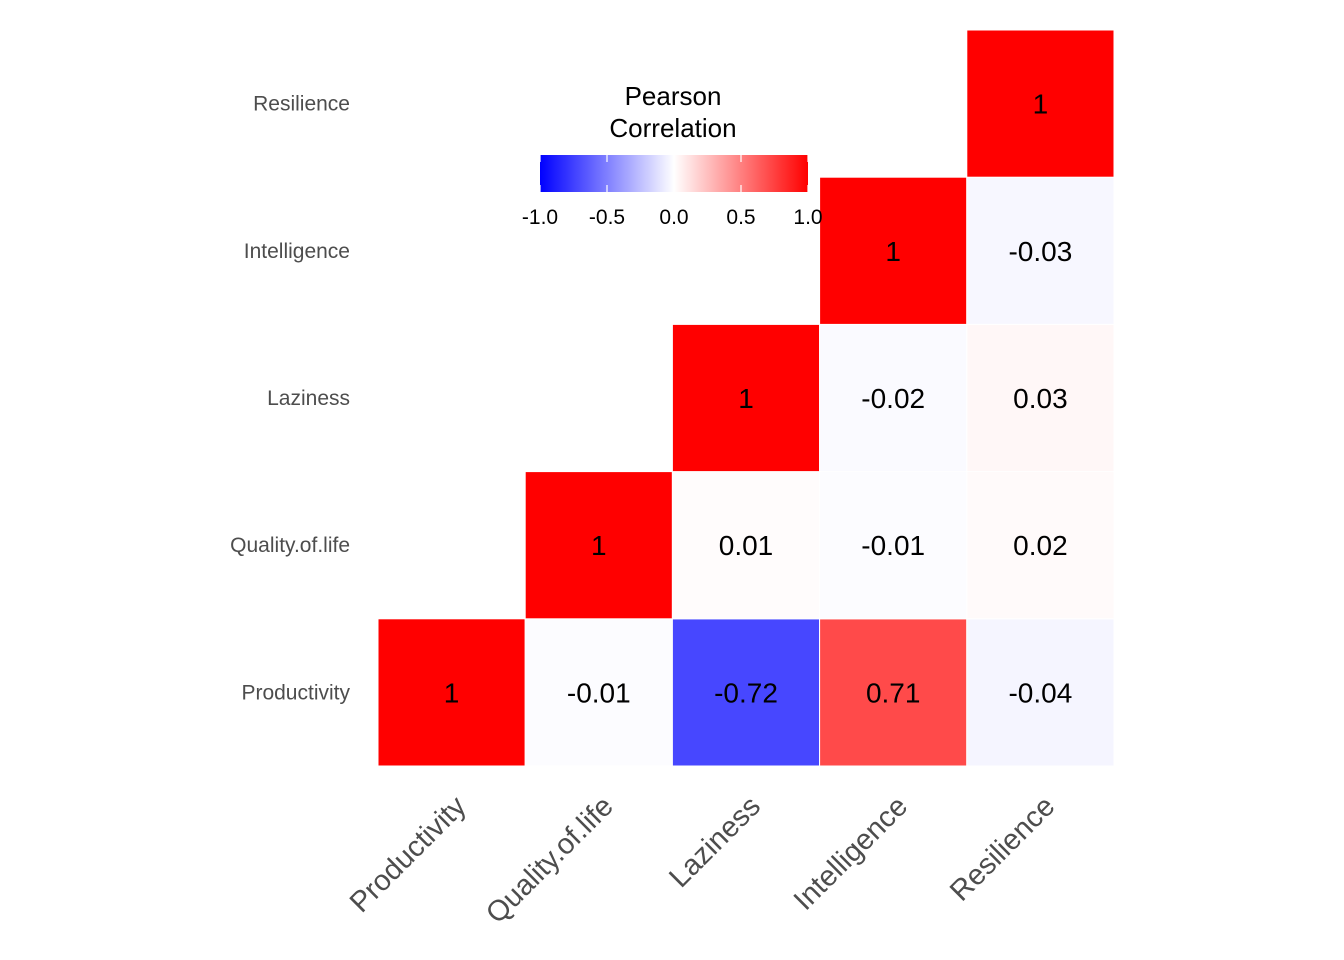 The width and height of the screenshot is (1344, 960). What do you see at coordinates (1040, 251) in the screenshot?
I see `cell-value-label: -0.03` at bounding box center [1040, 251].